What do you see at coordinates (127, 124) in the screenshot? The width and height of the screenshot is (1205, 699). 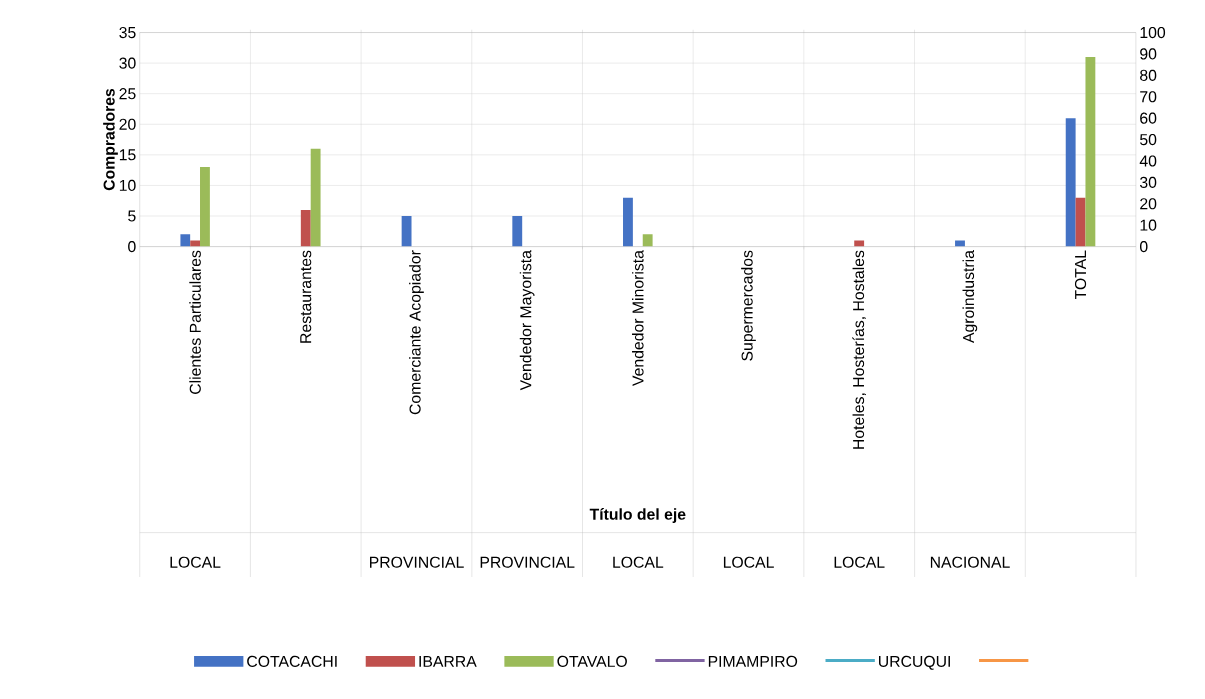 I see `y-tick-label: 20` at bounding box center [127, 124].